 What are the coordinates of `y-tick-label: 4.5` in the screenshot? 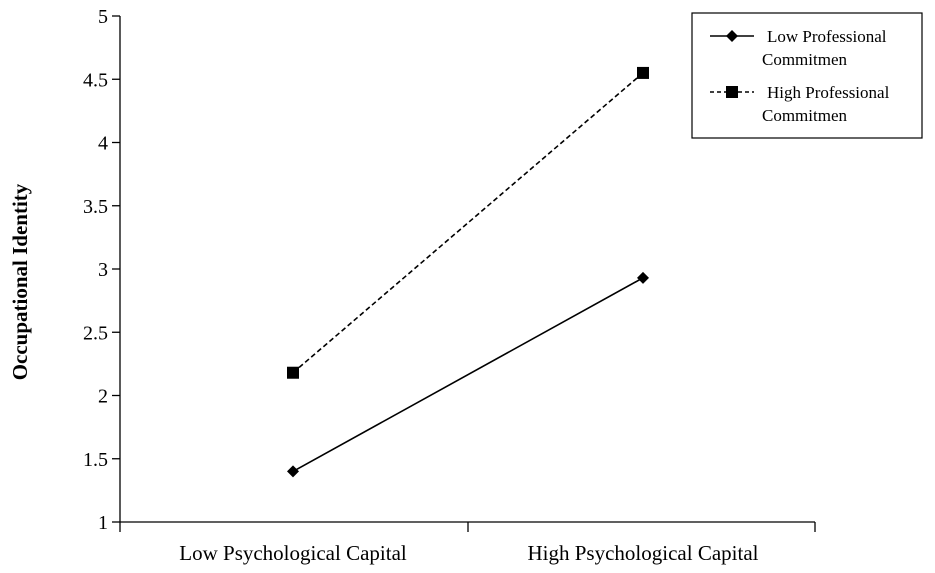 It's located at (95, 80).